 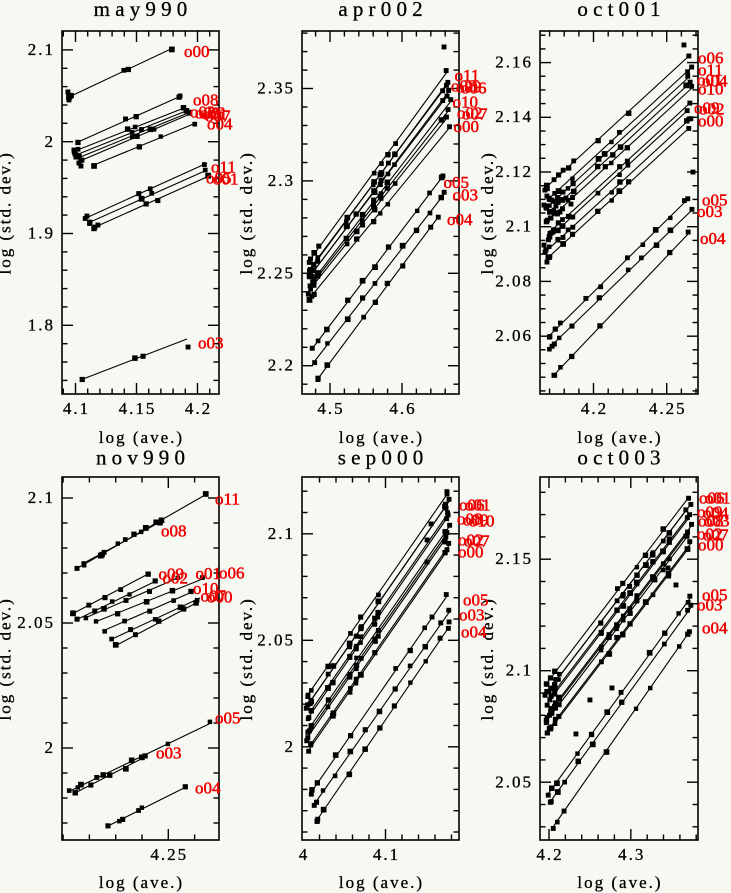 I want to click on svg-text: 2.12, so click(x=514, y=171).